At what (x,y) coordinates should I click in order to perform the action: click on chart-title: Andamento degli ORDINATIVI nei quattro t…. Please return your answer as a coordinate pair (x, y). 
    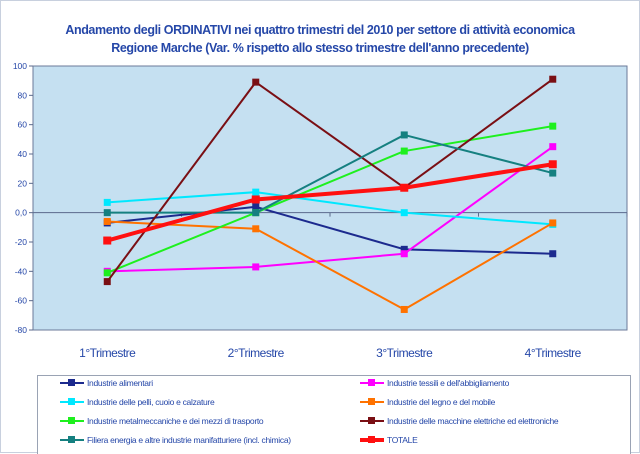
    Looking at the image, I should click on (320, 30).